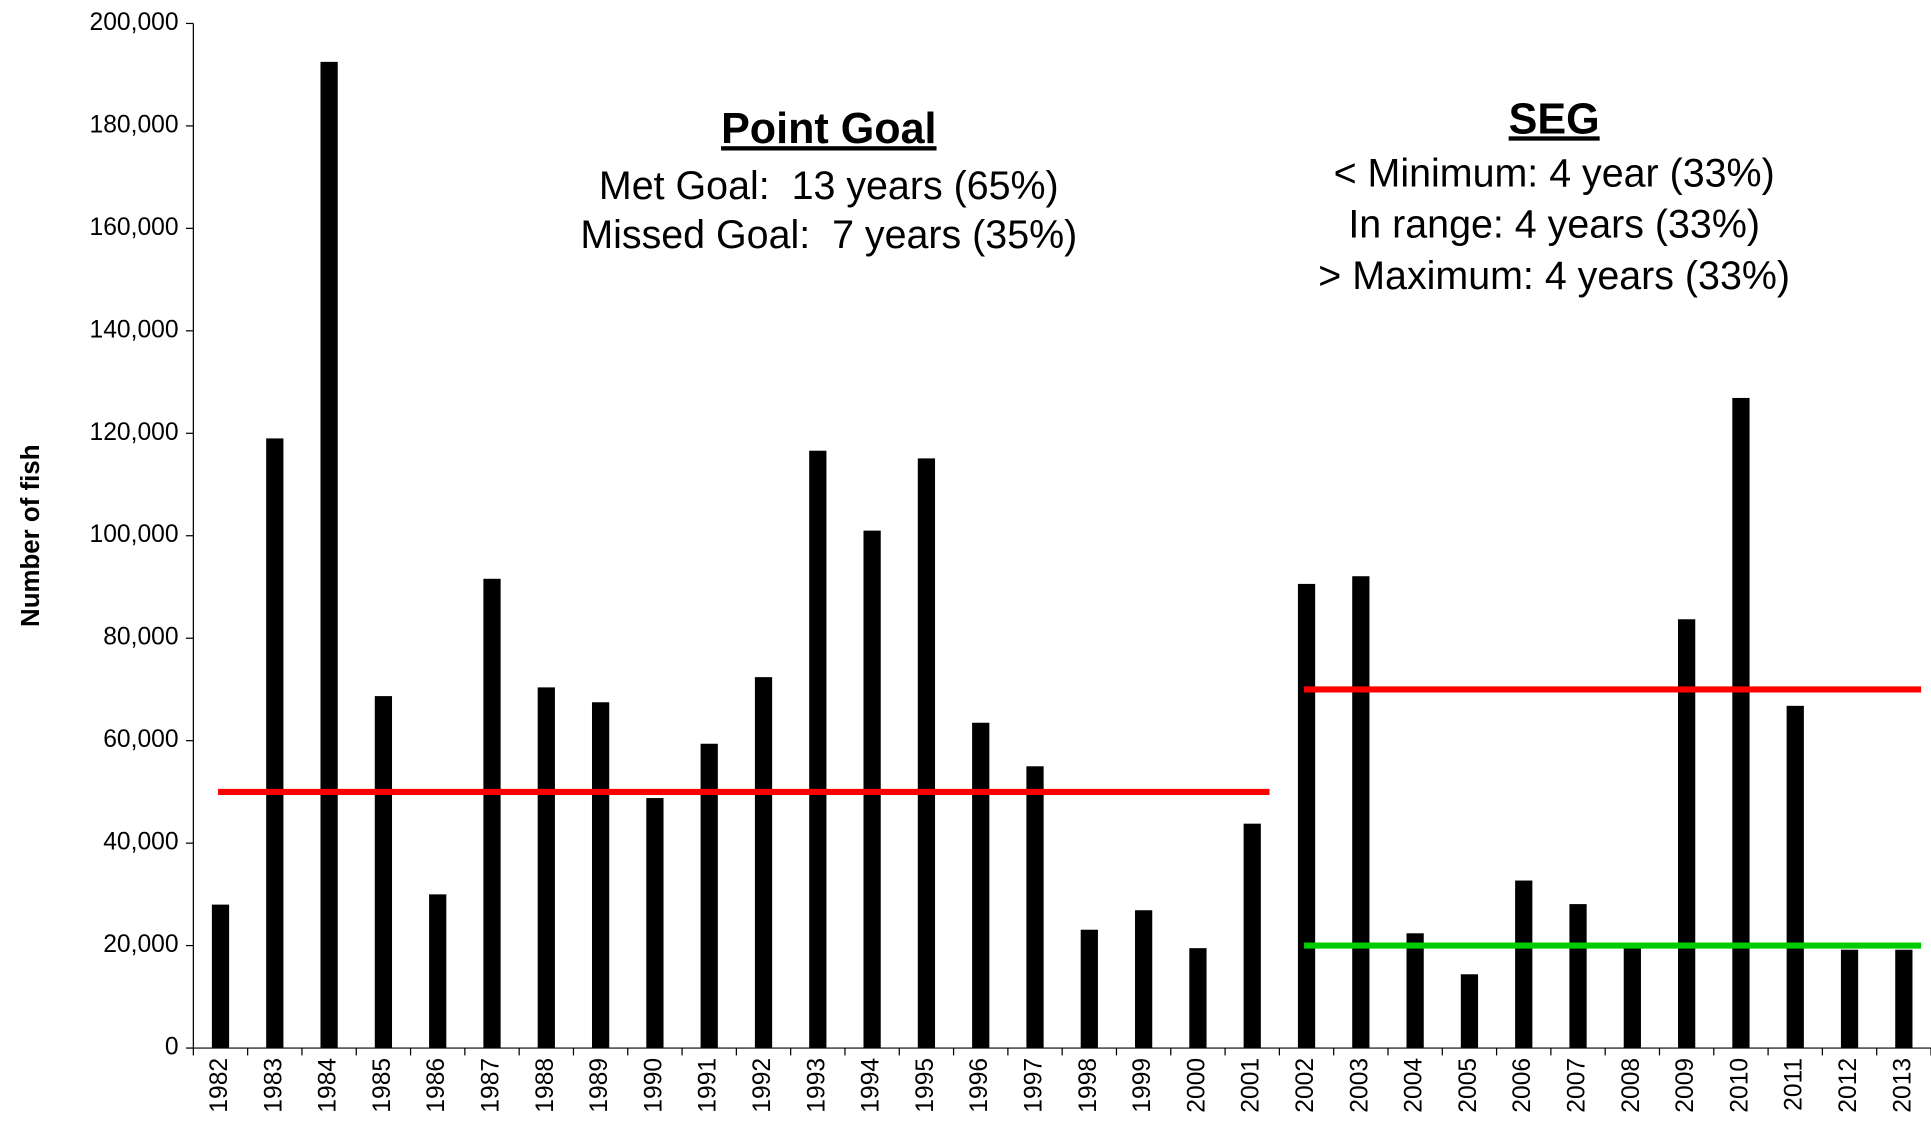 The width and height of the screenshot is (1931, 1138). Describe the element at coordinates (816, 1085) in the screenshot. I see `x-tick-label: 1993` at that location.